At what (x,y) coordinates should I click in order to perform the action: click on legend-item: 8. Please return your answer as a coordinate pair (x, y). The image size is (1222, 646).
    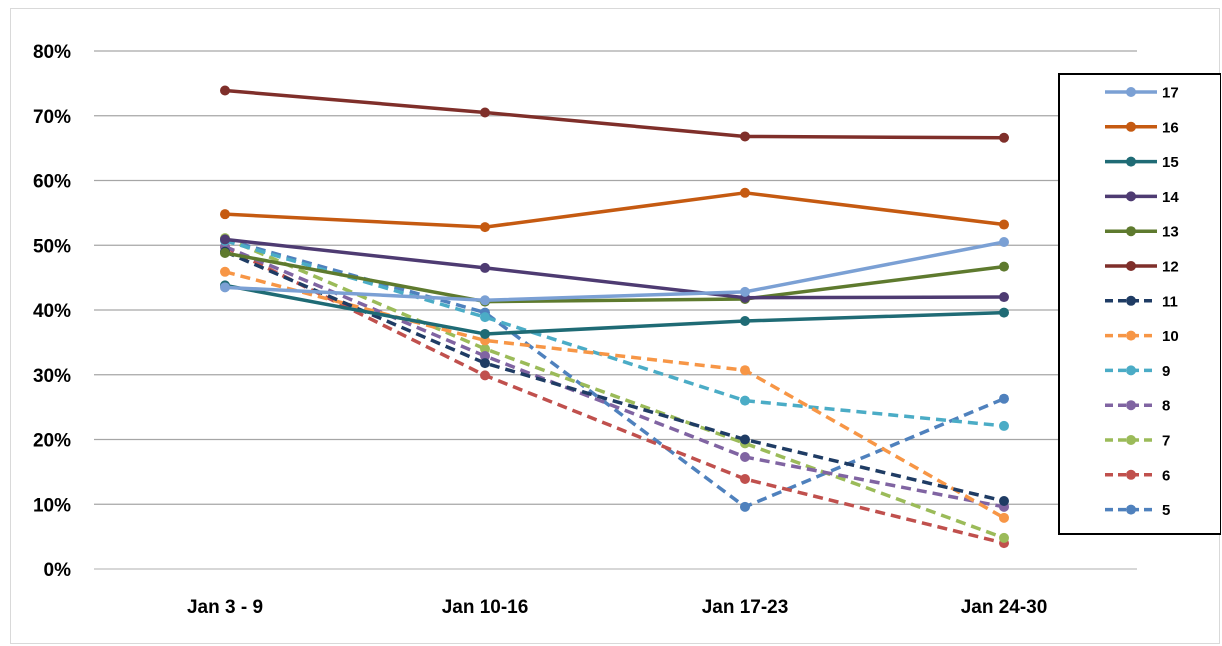
    Looking at the image, I should click on (1137, 406).